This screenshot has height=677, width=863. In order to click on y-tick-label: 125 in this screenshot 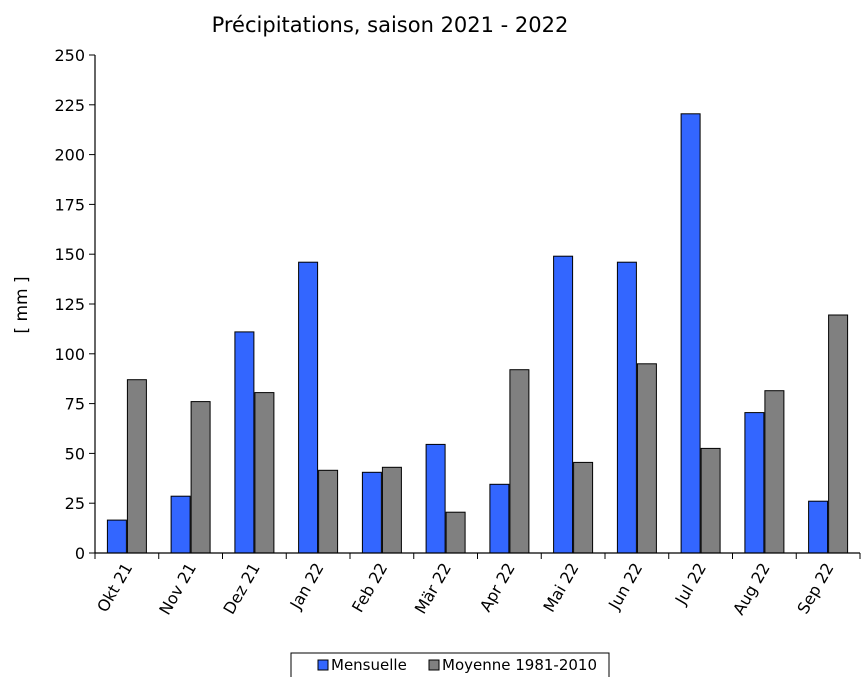, I will do `click(69, 304)`.